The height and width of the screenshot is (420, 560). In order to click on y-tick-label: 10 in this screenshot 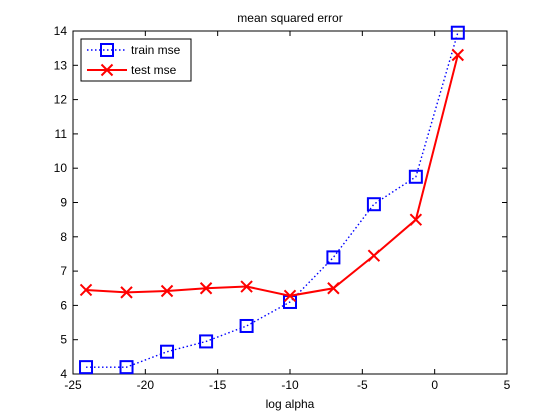, I will do `click(61, 168)`.